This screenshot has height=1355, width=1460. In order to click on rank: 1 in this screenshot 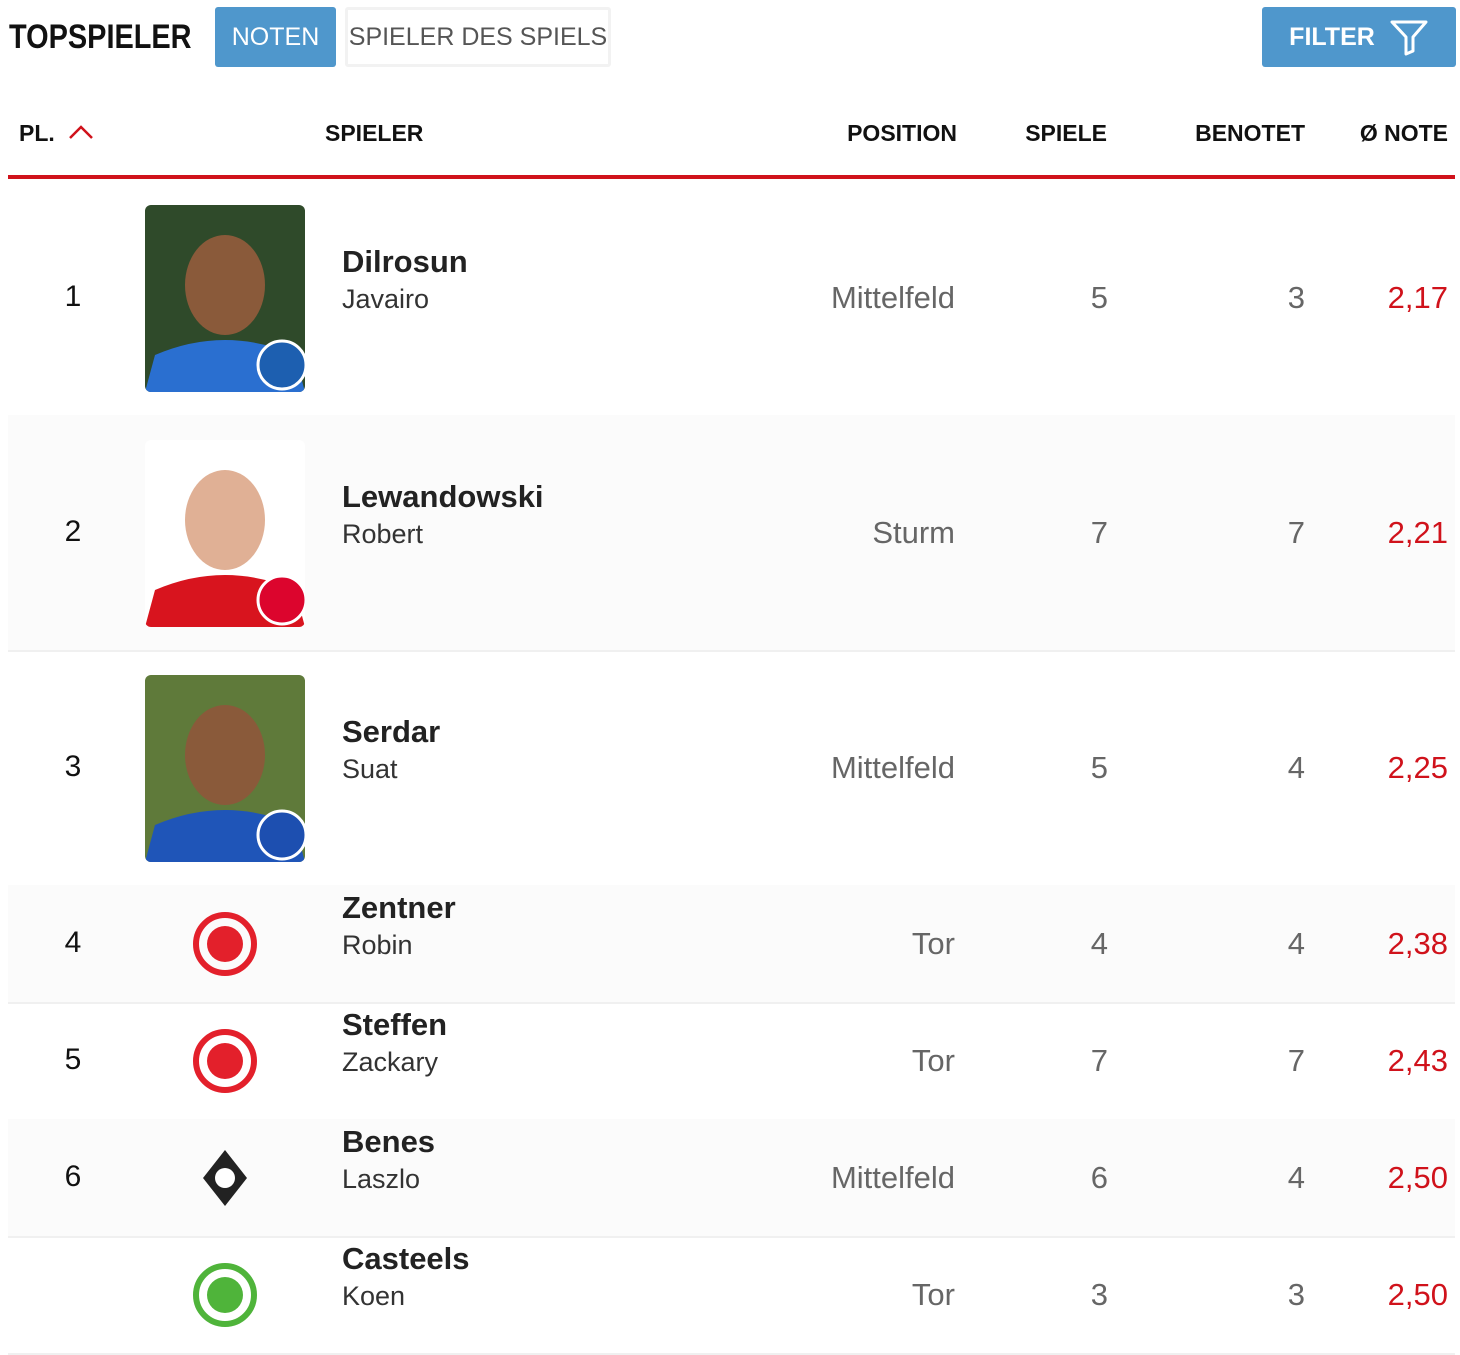, I will do `click(73, 296)`.